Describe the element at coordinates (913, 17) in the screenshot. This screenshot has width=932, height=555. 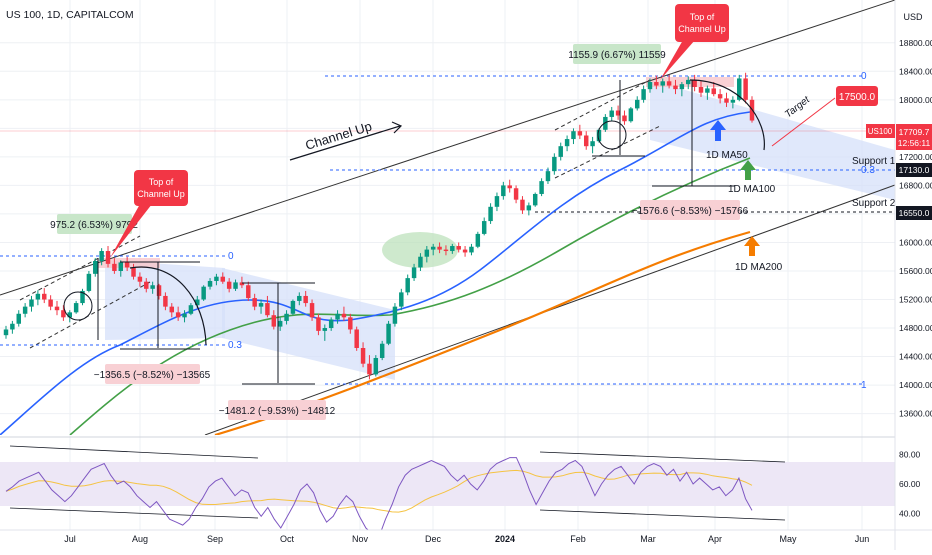
I see `currency-label: USD` at that location.